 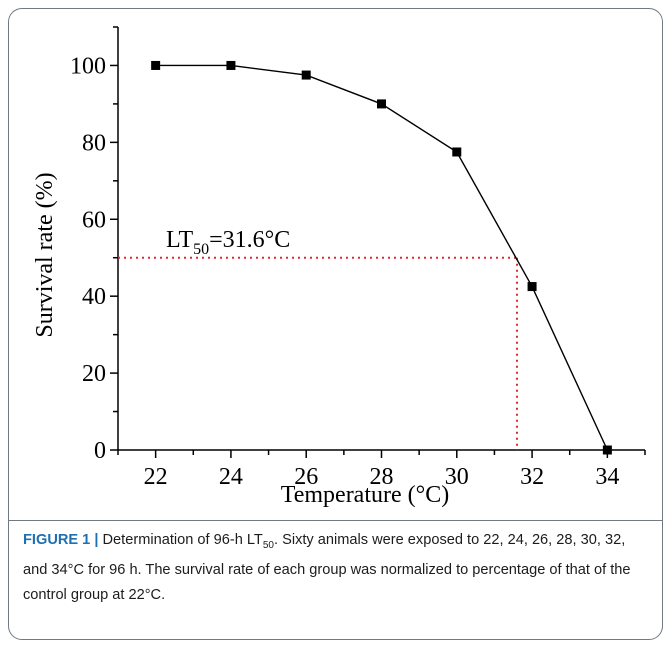 I want to click on x-axis-label: Temperature (°C), so click(x=365, y=495).